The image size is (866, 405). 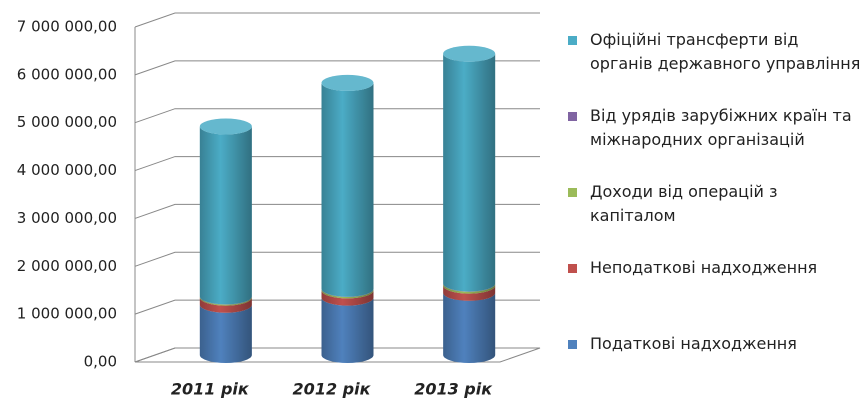 What do you see at coordinates (67, 74) in the screenshot?
I see `y-tick-label: 6 000 000,00` at bounding box center [67, 74].